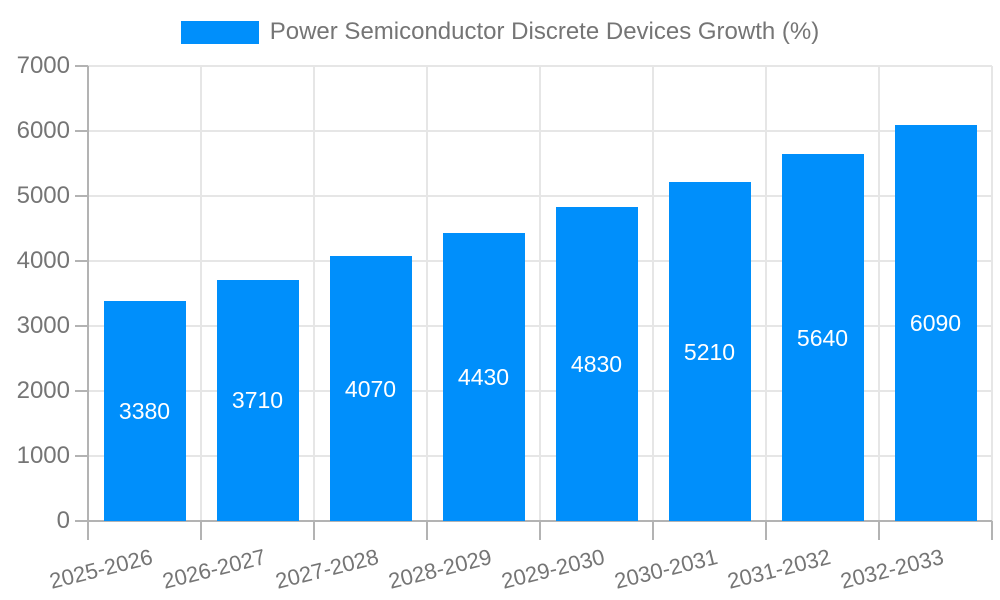 The image size is (1000, 600). I want to click on y-axis-tick-label: 0, so click(63, 520).